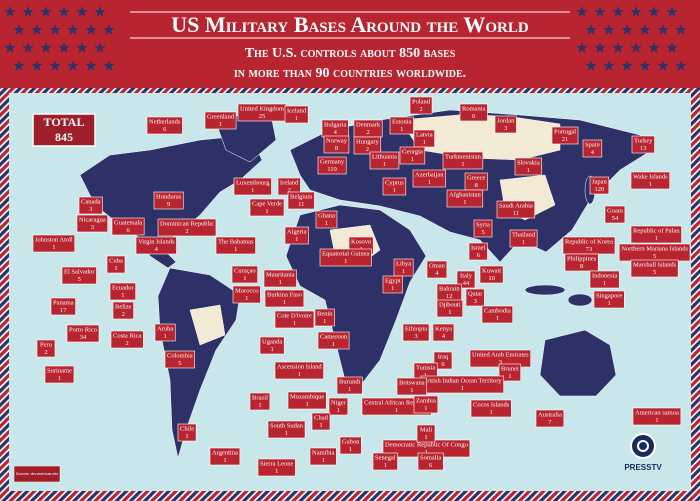  I want to click on country-name: Uganda, so click(272, 341).